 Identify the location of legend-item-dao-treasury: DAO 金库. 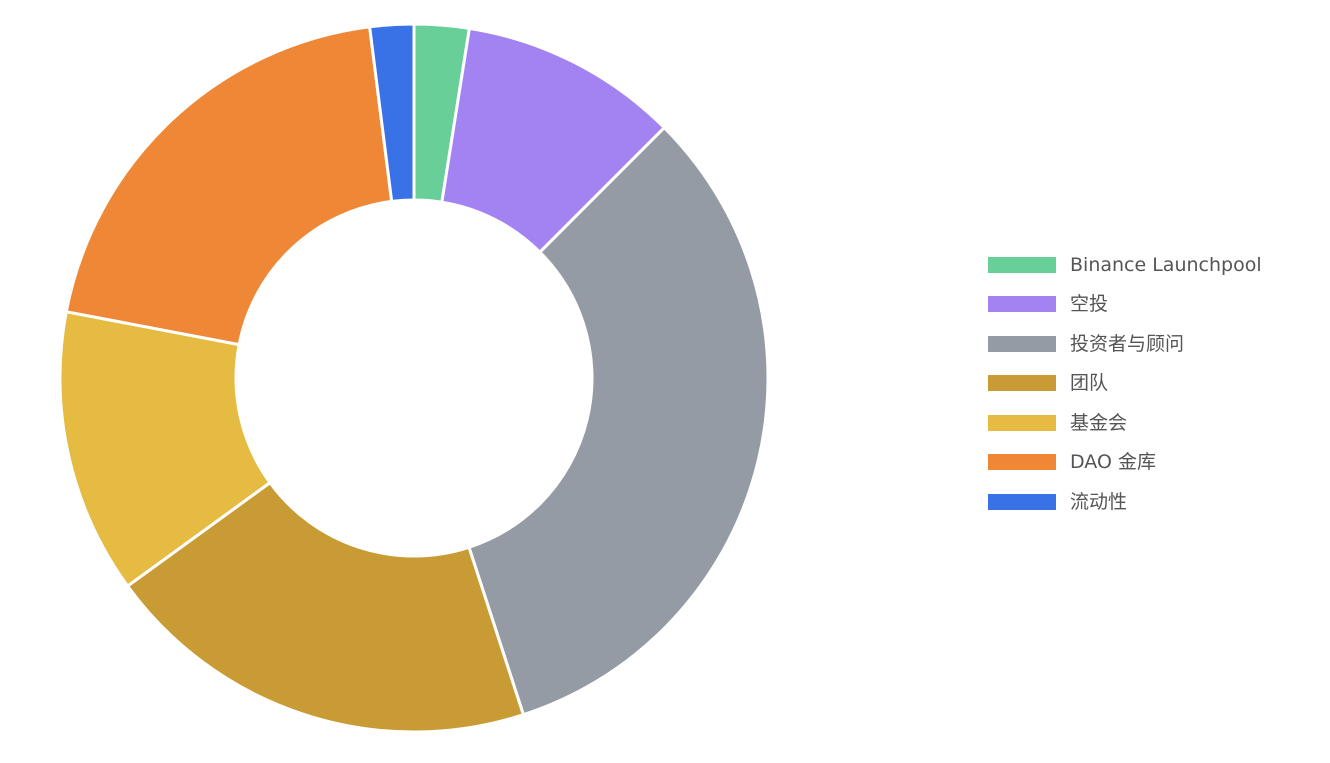
(1125, 463).